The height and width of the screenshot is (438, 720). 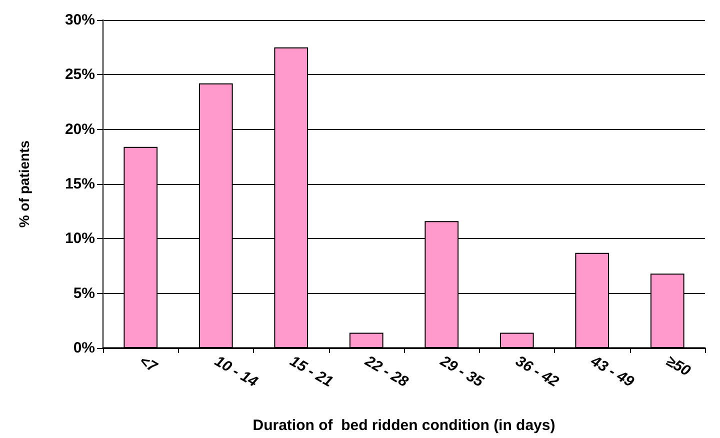 What do you see at coordinates (386, 372) in the screenshot?
I see `x-tick-label: 22 - 28` at bounding box center [386, 372].